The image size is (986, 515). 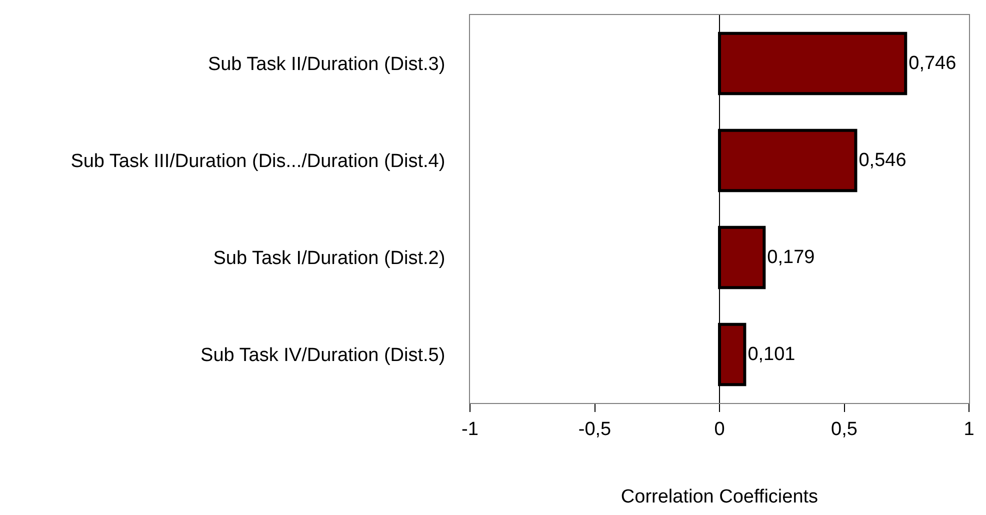 I want to click on x-tick-label: 1, so click(x=969, y=429).